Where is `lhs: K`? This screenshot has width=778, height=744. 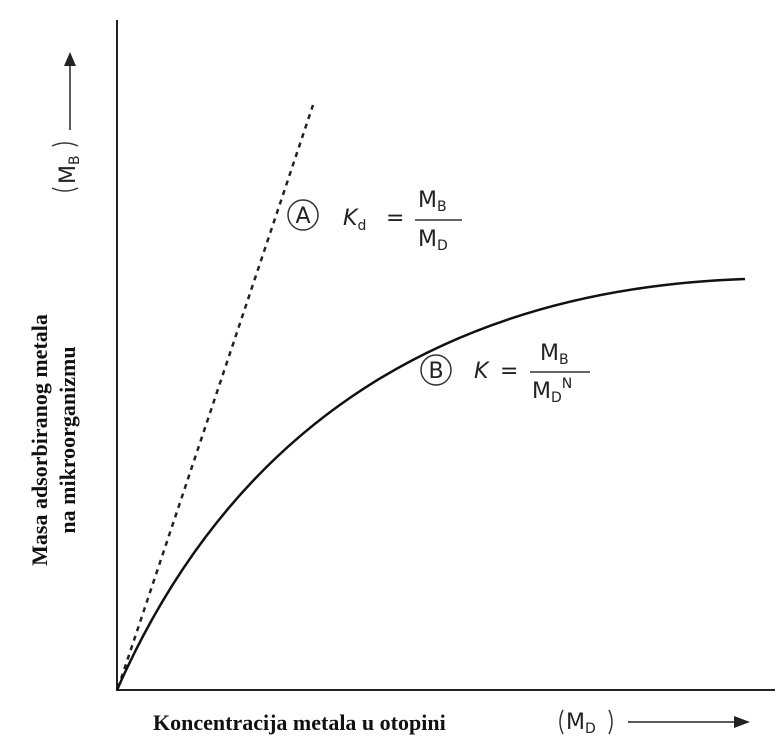
lhs: K is located at coordinates (482, 371).